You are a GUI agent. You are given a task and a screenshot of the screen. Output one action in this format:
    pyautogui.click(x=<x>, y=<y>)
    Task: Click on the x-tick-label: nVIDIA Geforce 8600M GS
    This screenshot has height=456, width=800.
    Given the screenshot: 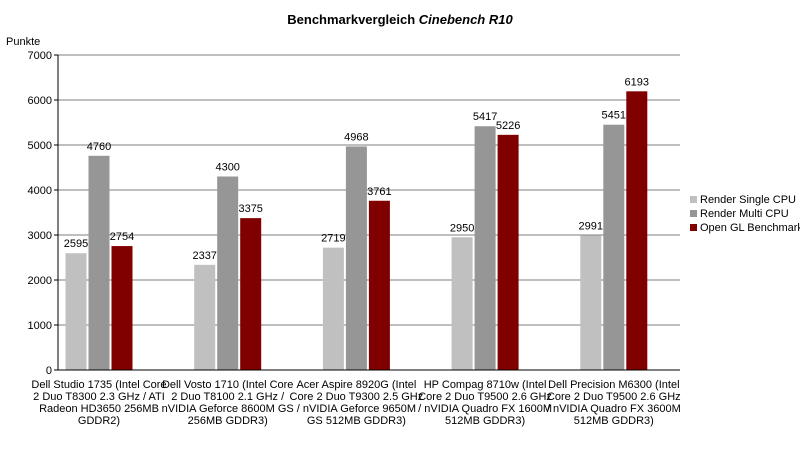 What is the action you would take?
    pyautogui.click(x=228, y=409)
    